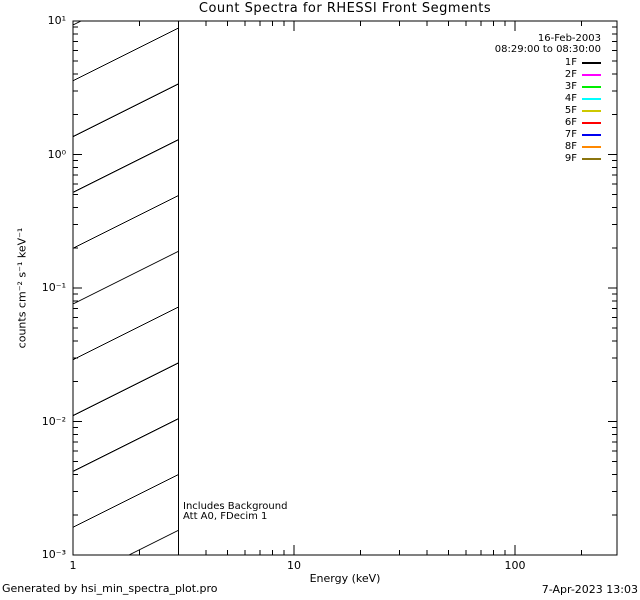 The height and width of the screenshot is (600, 640). Describe the element at coordinates (345, 8) in the screenshot. I see `chart-title: Count Spectra for RHESSI Front Segments` at that location.